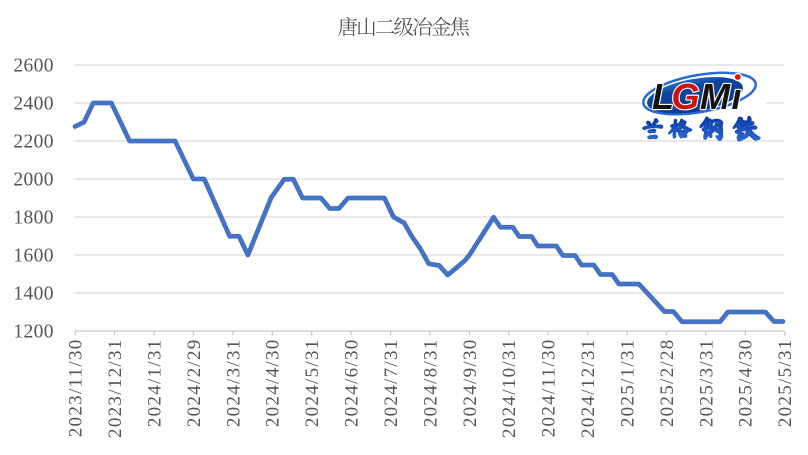 The height and width of the screenshot is (455, 808). Describe the element at coordinates (33, 294) in the screenshot. I see `svg-text: 1400` at that location.